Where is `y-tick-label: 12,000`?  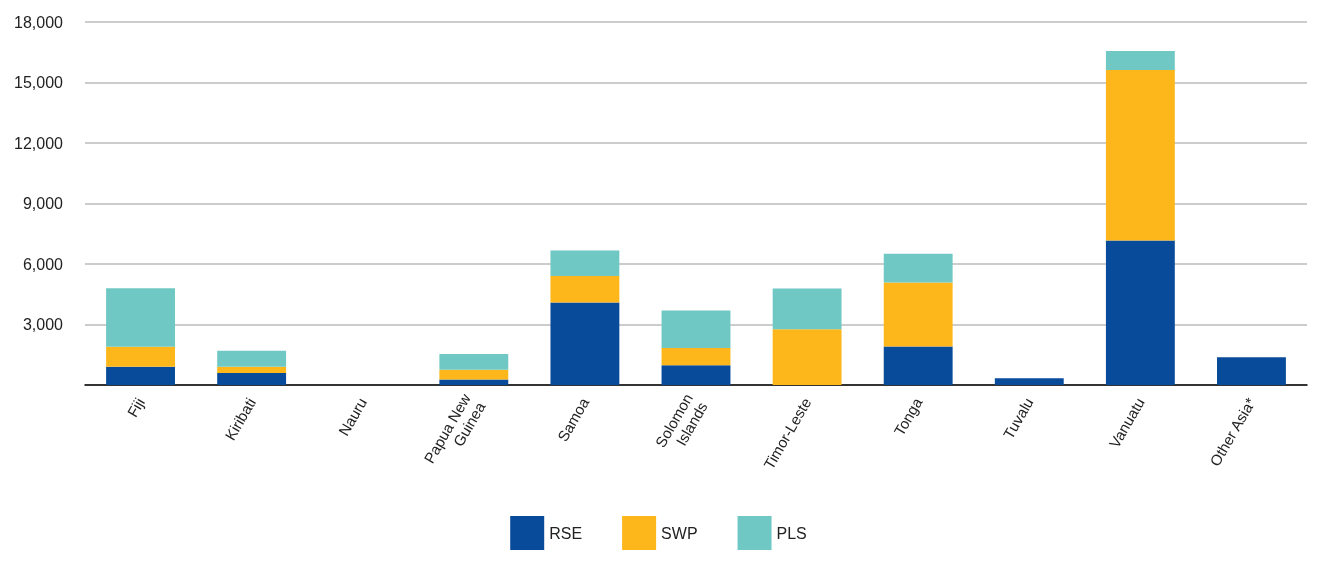
y-tick-label: 12,000 is located at coordinates (39, 143).